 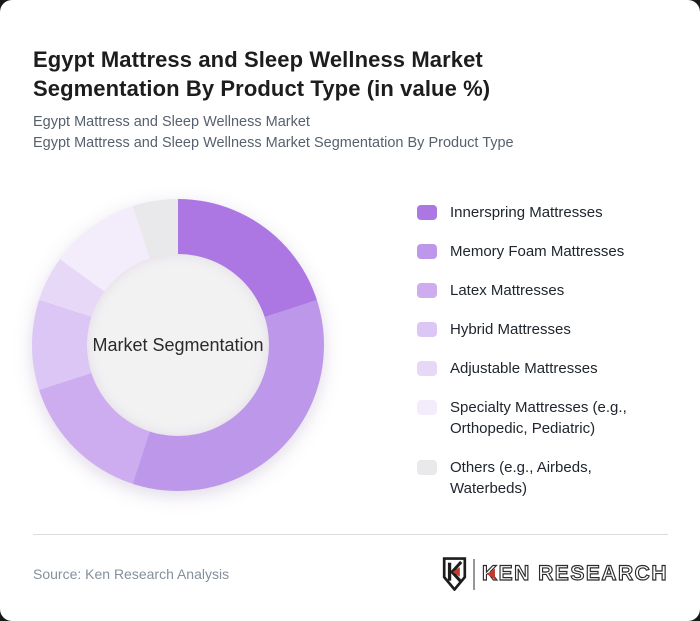 What do you see at coordinates (490, 574) in the screenshot?
I see `brand-k-red-wedge` at bounding box center [490, 574].